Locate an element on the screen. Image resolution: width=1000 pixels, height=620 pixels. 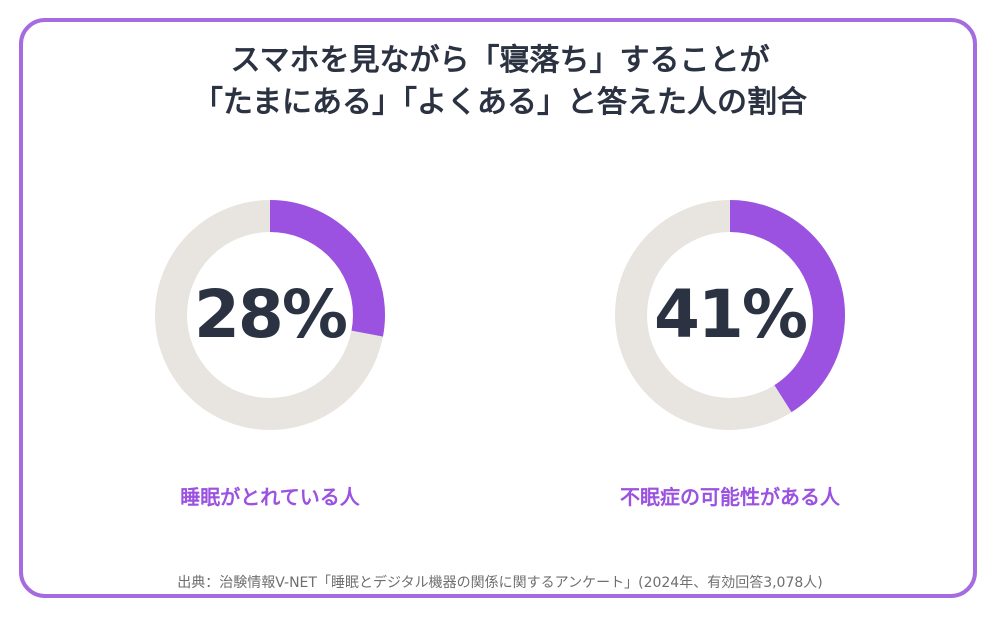
donut-svg-insomnia is located at coordinates (730, 315).